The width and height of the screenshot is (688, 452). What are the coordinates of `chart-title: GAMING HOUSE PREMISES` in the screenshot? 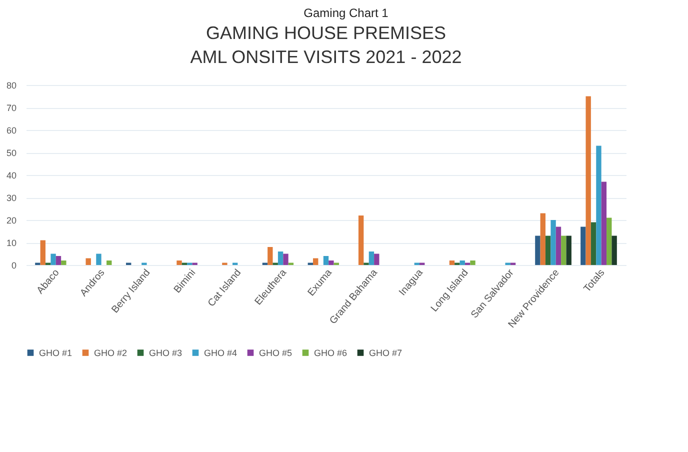 It's located at (326, 33).